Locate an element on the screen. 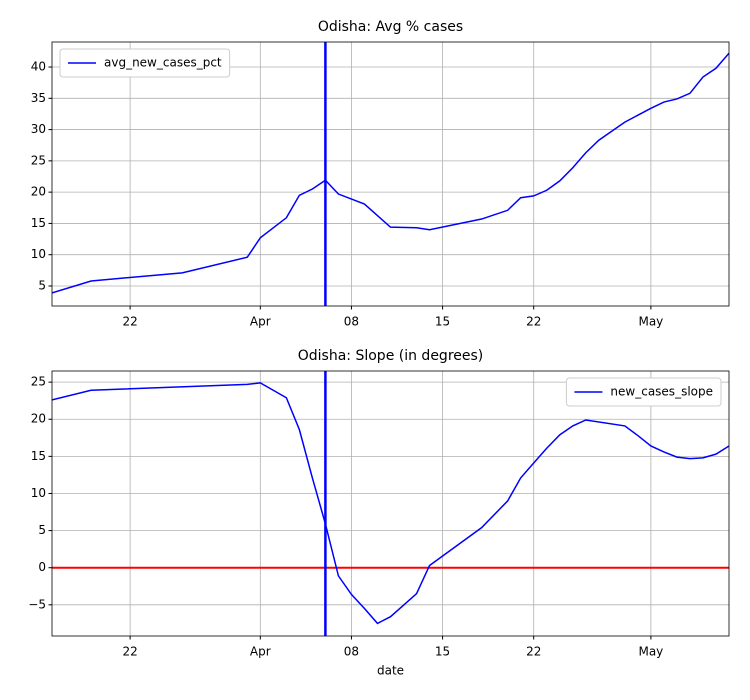  legend: new_cases_slope is located at coordinates (643, 392).